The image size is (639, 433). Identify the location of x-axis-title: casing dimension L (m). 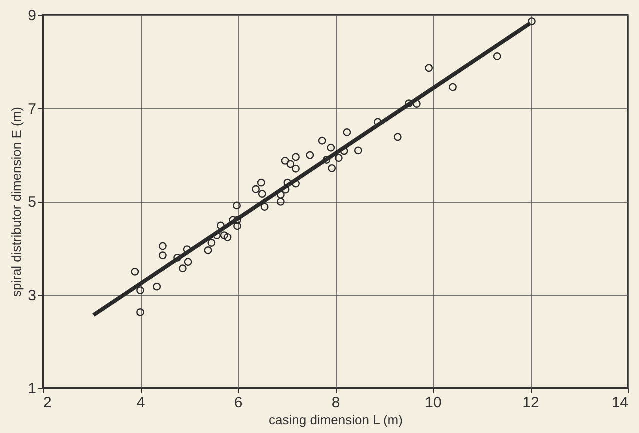
(336, 420).